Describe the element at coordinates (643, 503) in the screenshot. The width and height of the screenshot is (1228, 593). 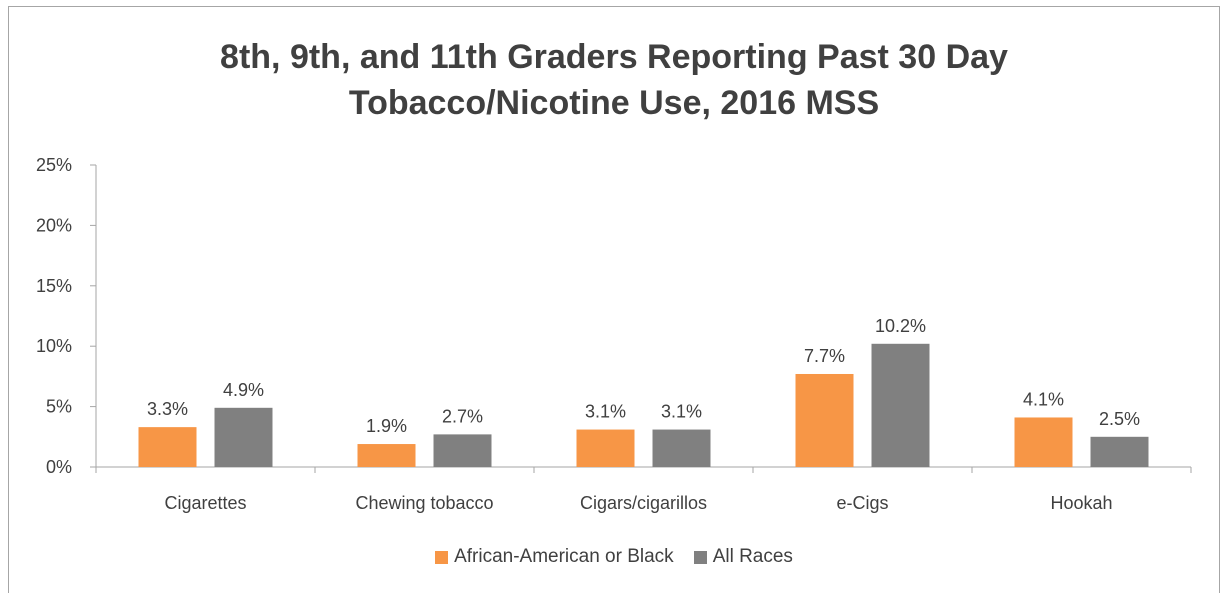
I see `x-category-label: Cigars/cigarillos` at that location.